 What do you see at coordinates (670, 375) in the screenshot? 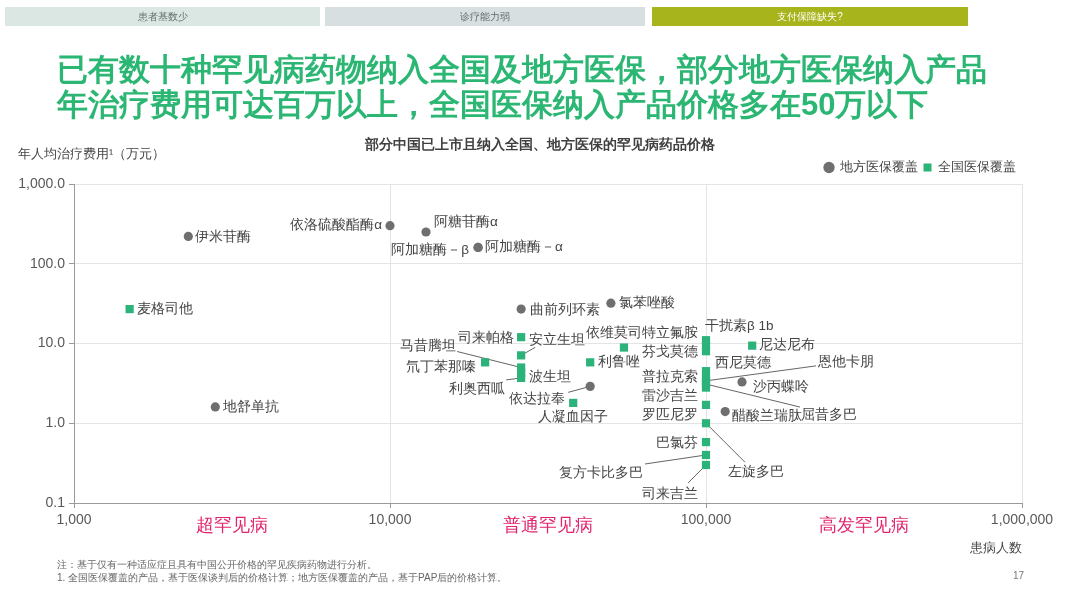
I see `annotation: 普拉克索` at bounding box center [670, 375].